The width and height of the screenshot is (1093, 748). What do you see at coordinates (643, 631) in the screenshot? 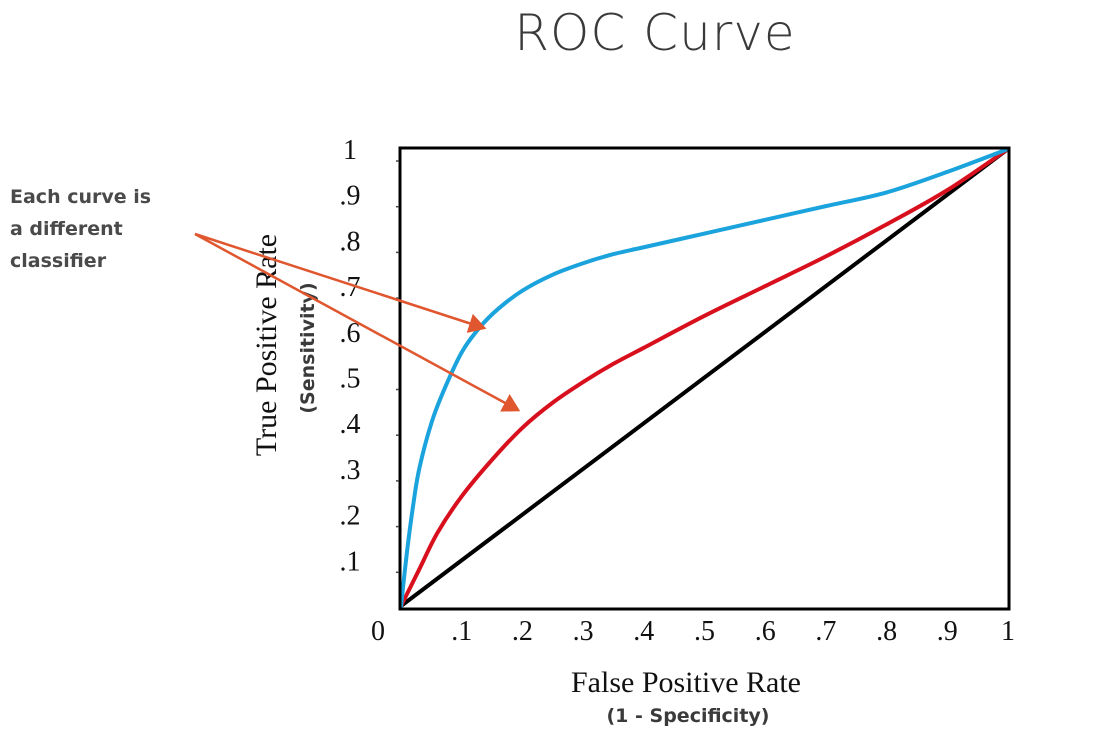
I see `x-tick-label: .4` at bounding box center [643, 631].